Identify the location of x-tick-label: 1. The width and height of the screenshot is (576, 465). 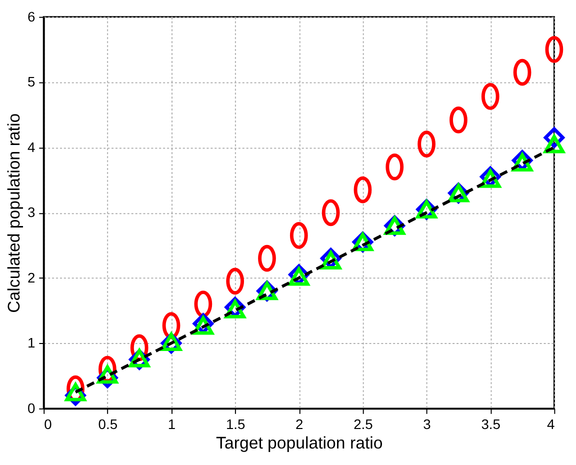
(172, 424).